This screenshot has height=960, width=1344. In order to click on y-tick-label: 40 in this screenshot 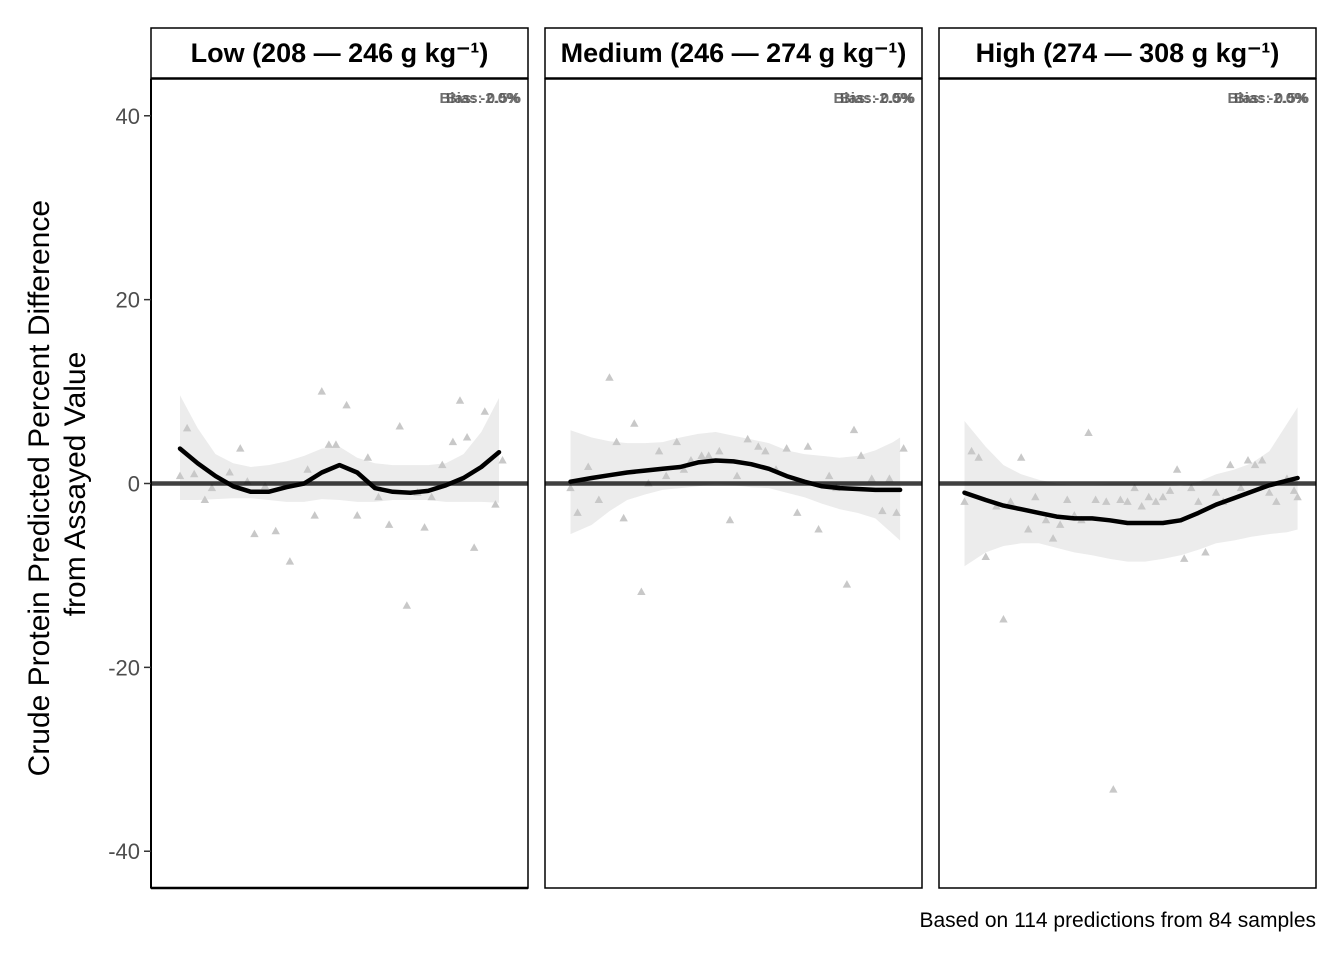, I will do `click(128, 116)`.